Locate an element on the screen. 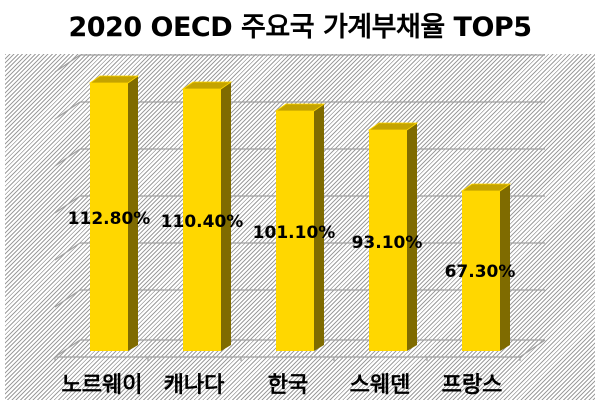  bar-norway is located at coordinates (114, 213).